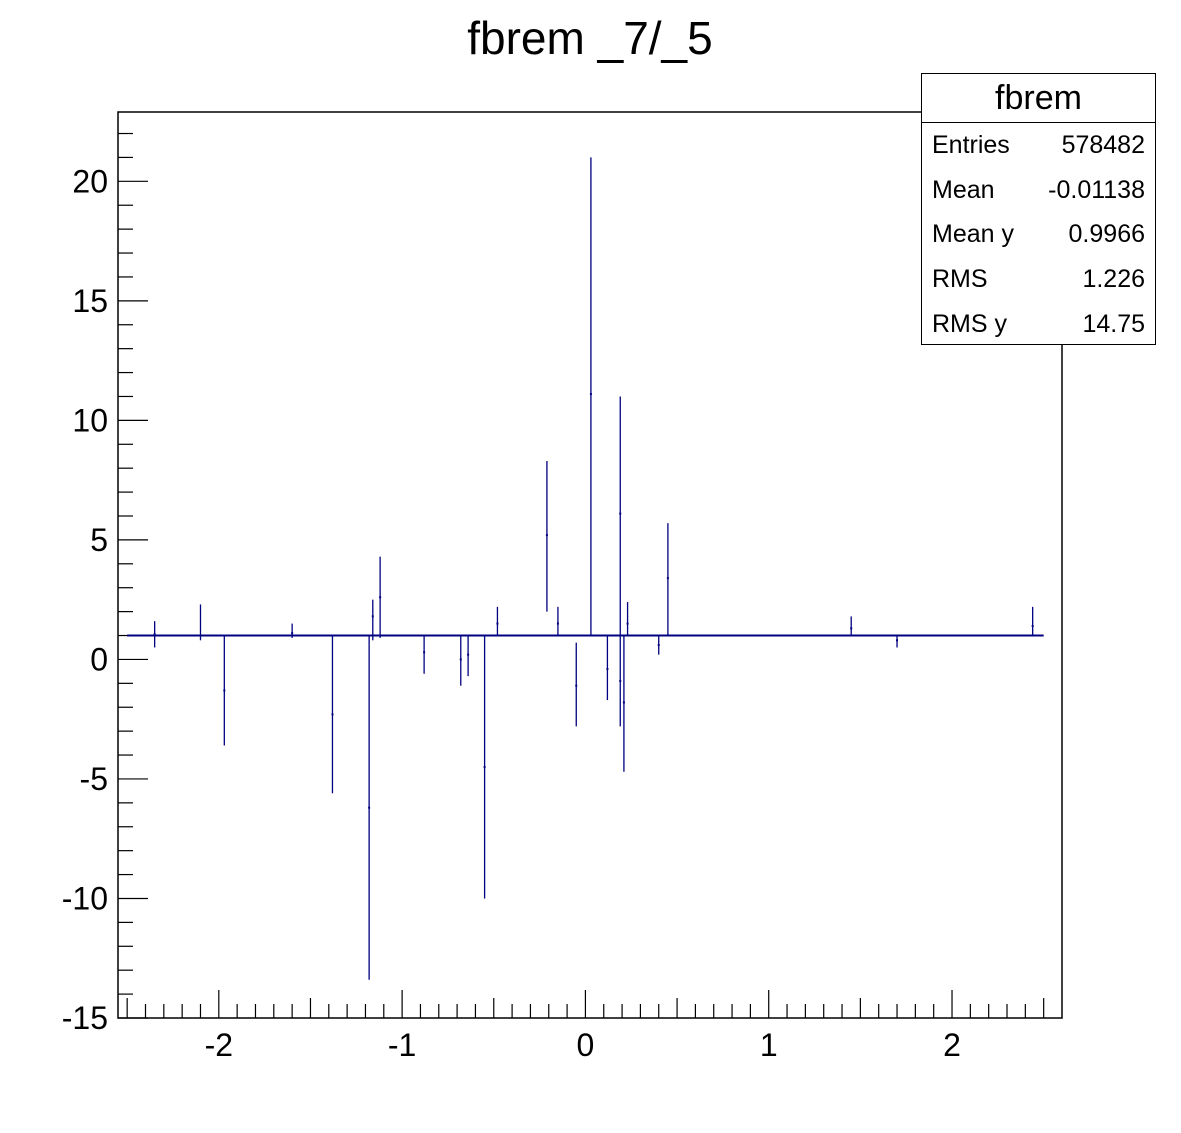 This screenshot has height=1133, width=1181. I want to click on stats-row: Mean y 0.9966, so click(1038, 235).